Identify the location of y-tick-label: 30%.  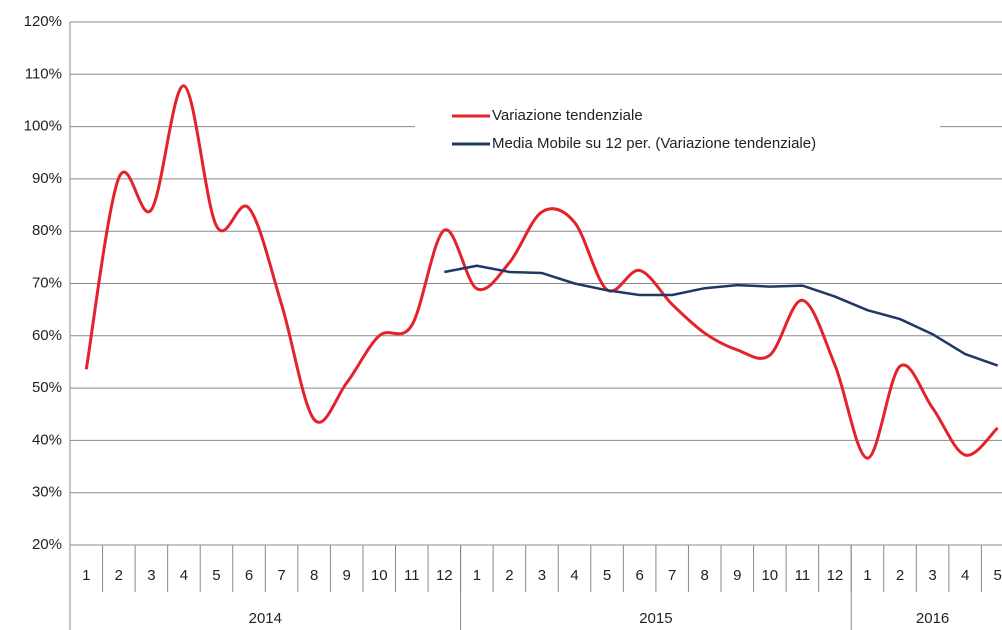
(47, 492).